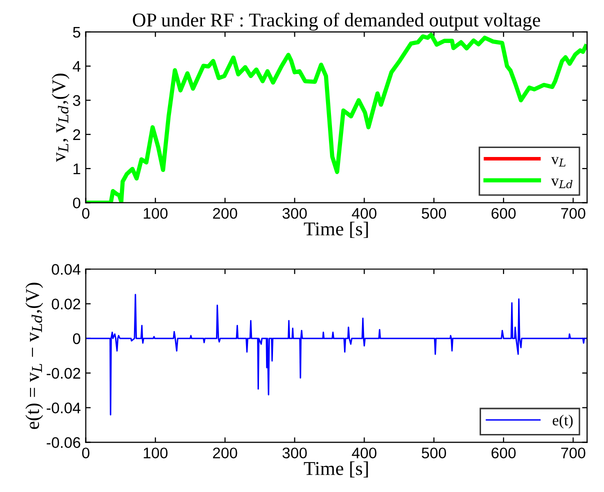 The image size is (604, 492). I want to click on y-tick-label: 5, so click(76, 32).